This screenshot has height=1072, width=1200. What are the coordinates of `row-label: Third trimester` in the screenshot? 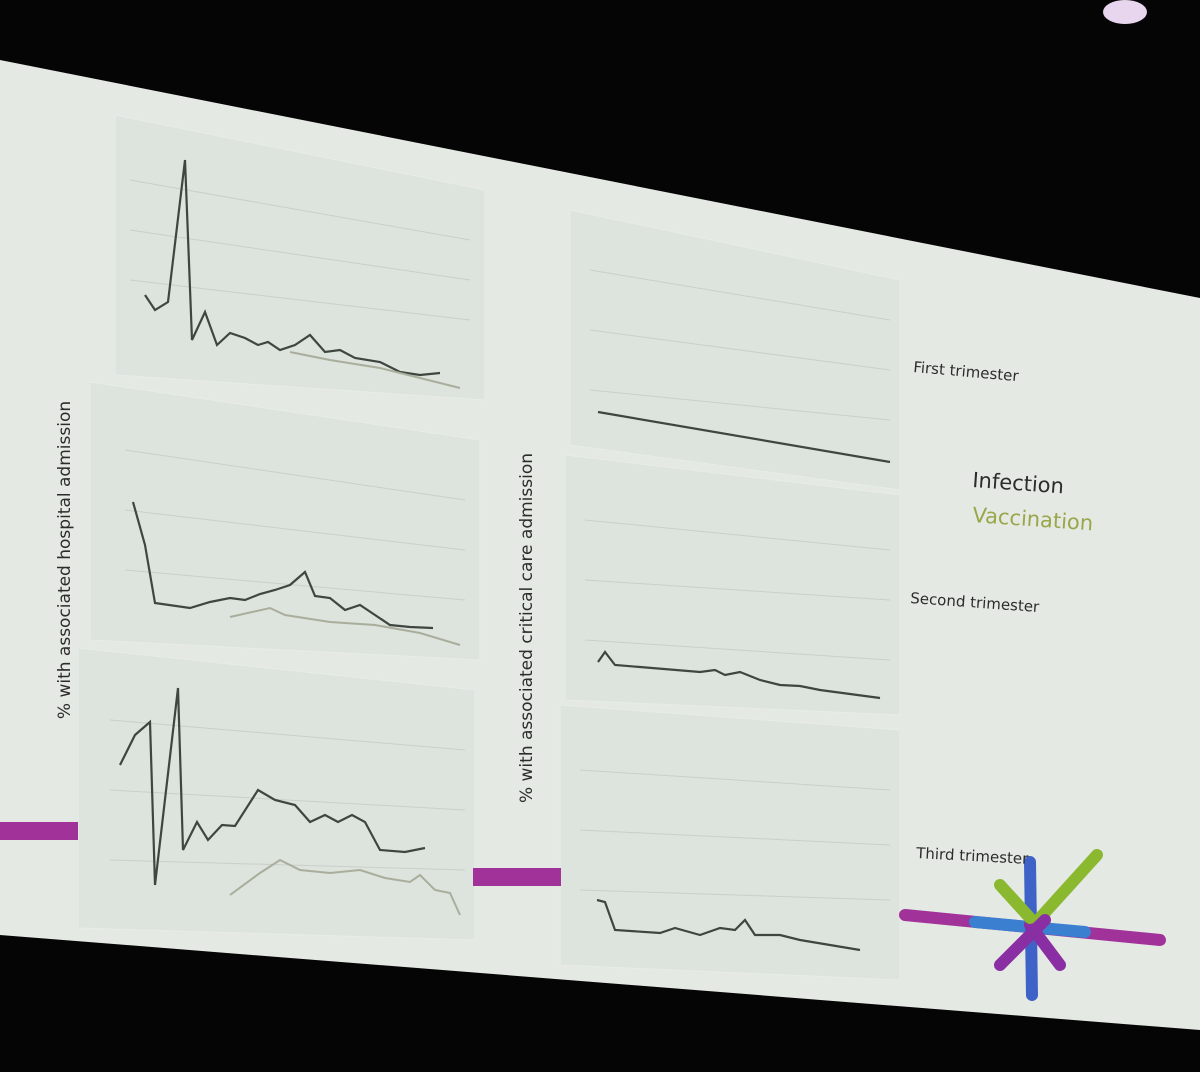 It's located at (972, 856).